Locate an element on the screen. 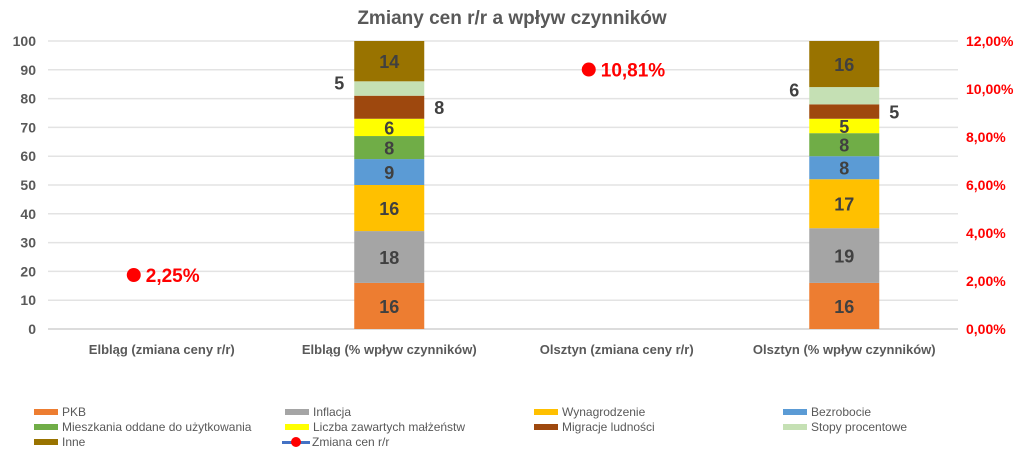 Image resolution: width=1024 pixels, height=458 pixels. bar-data-label: 14 is located at coordinates (389, 62).